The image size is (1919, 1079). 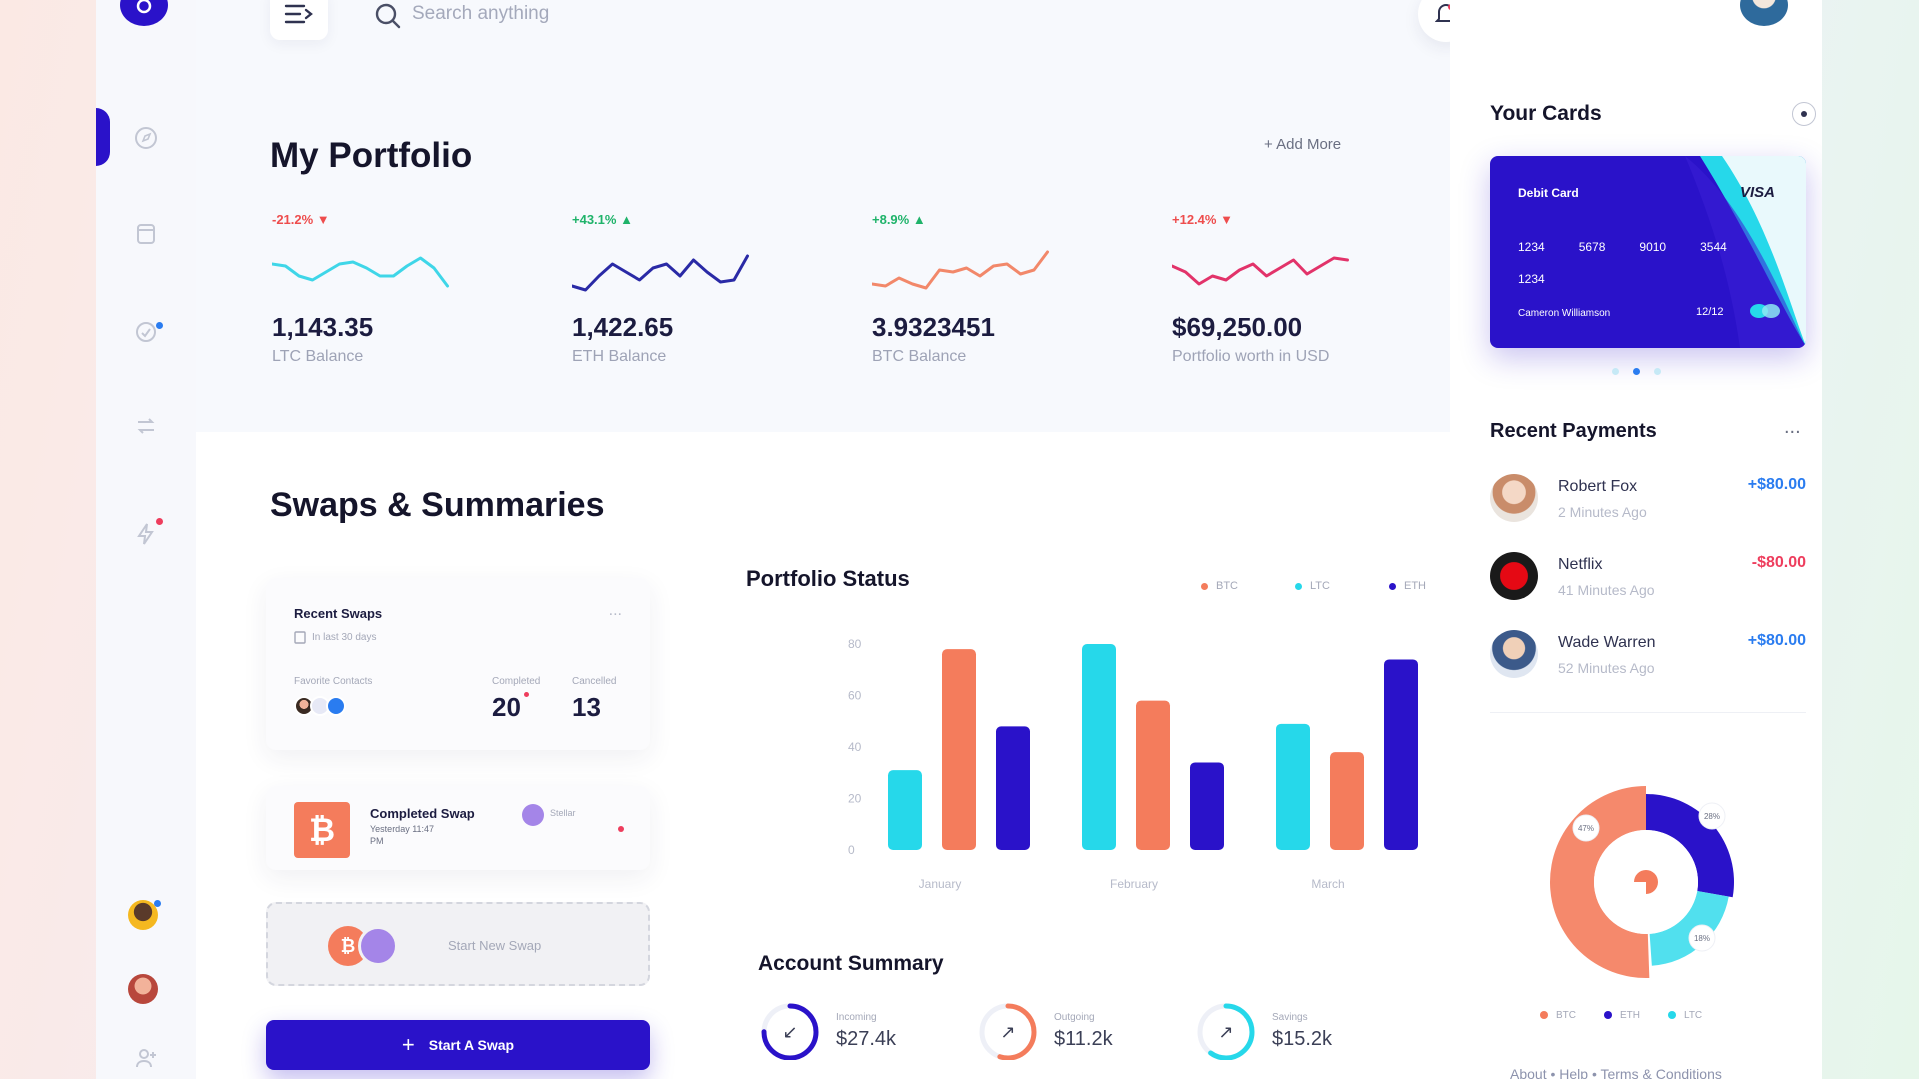 What do you see at coordinates (1294, 1031) in the screenshot?
I see `summary-item: ↗ Savings $15.2k` at bounding box center [1294, 1031].